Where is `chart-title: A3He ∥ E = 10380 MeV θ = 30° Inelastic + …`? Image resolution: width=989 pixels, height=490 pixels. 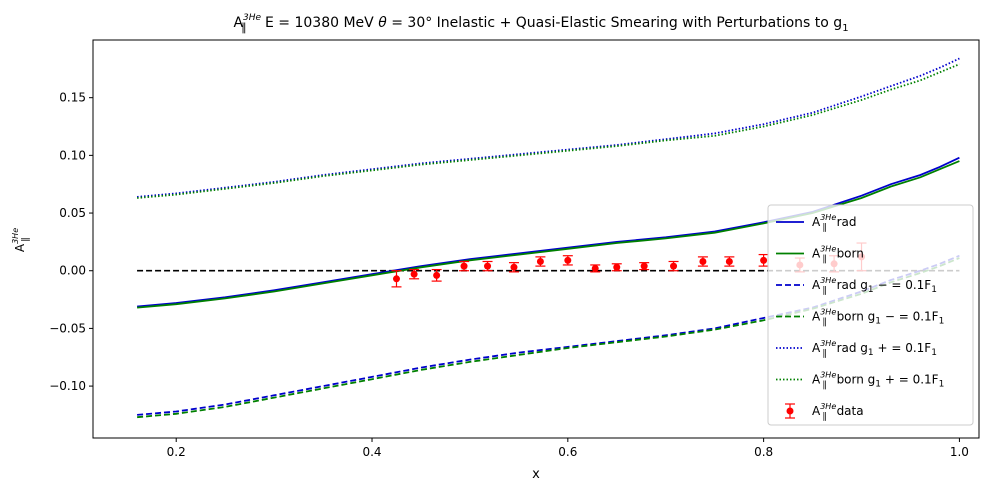
chart-title: A3He ∥ E = 10380 MeV θ = 30° Inelastic + … is located at coordinates (540, 23).